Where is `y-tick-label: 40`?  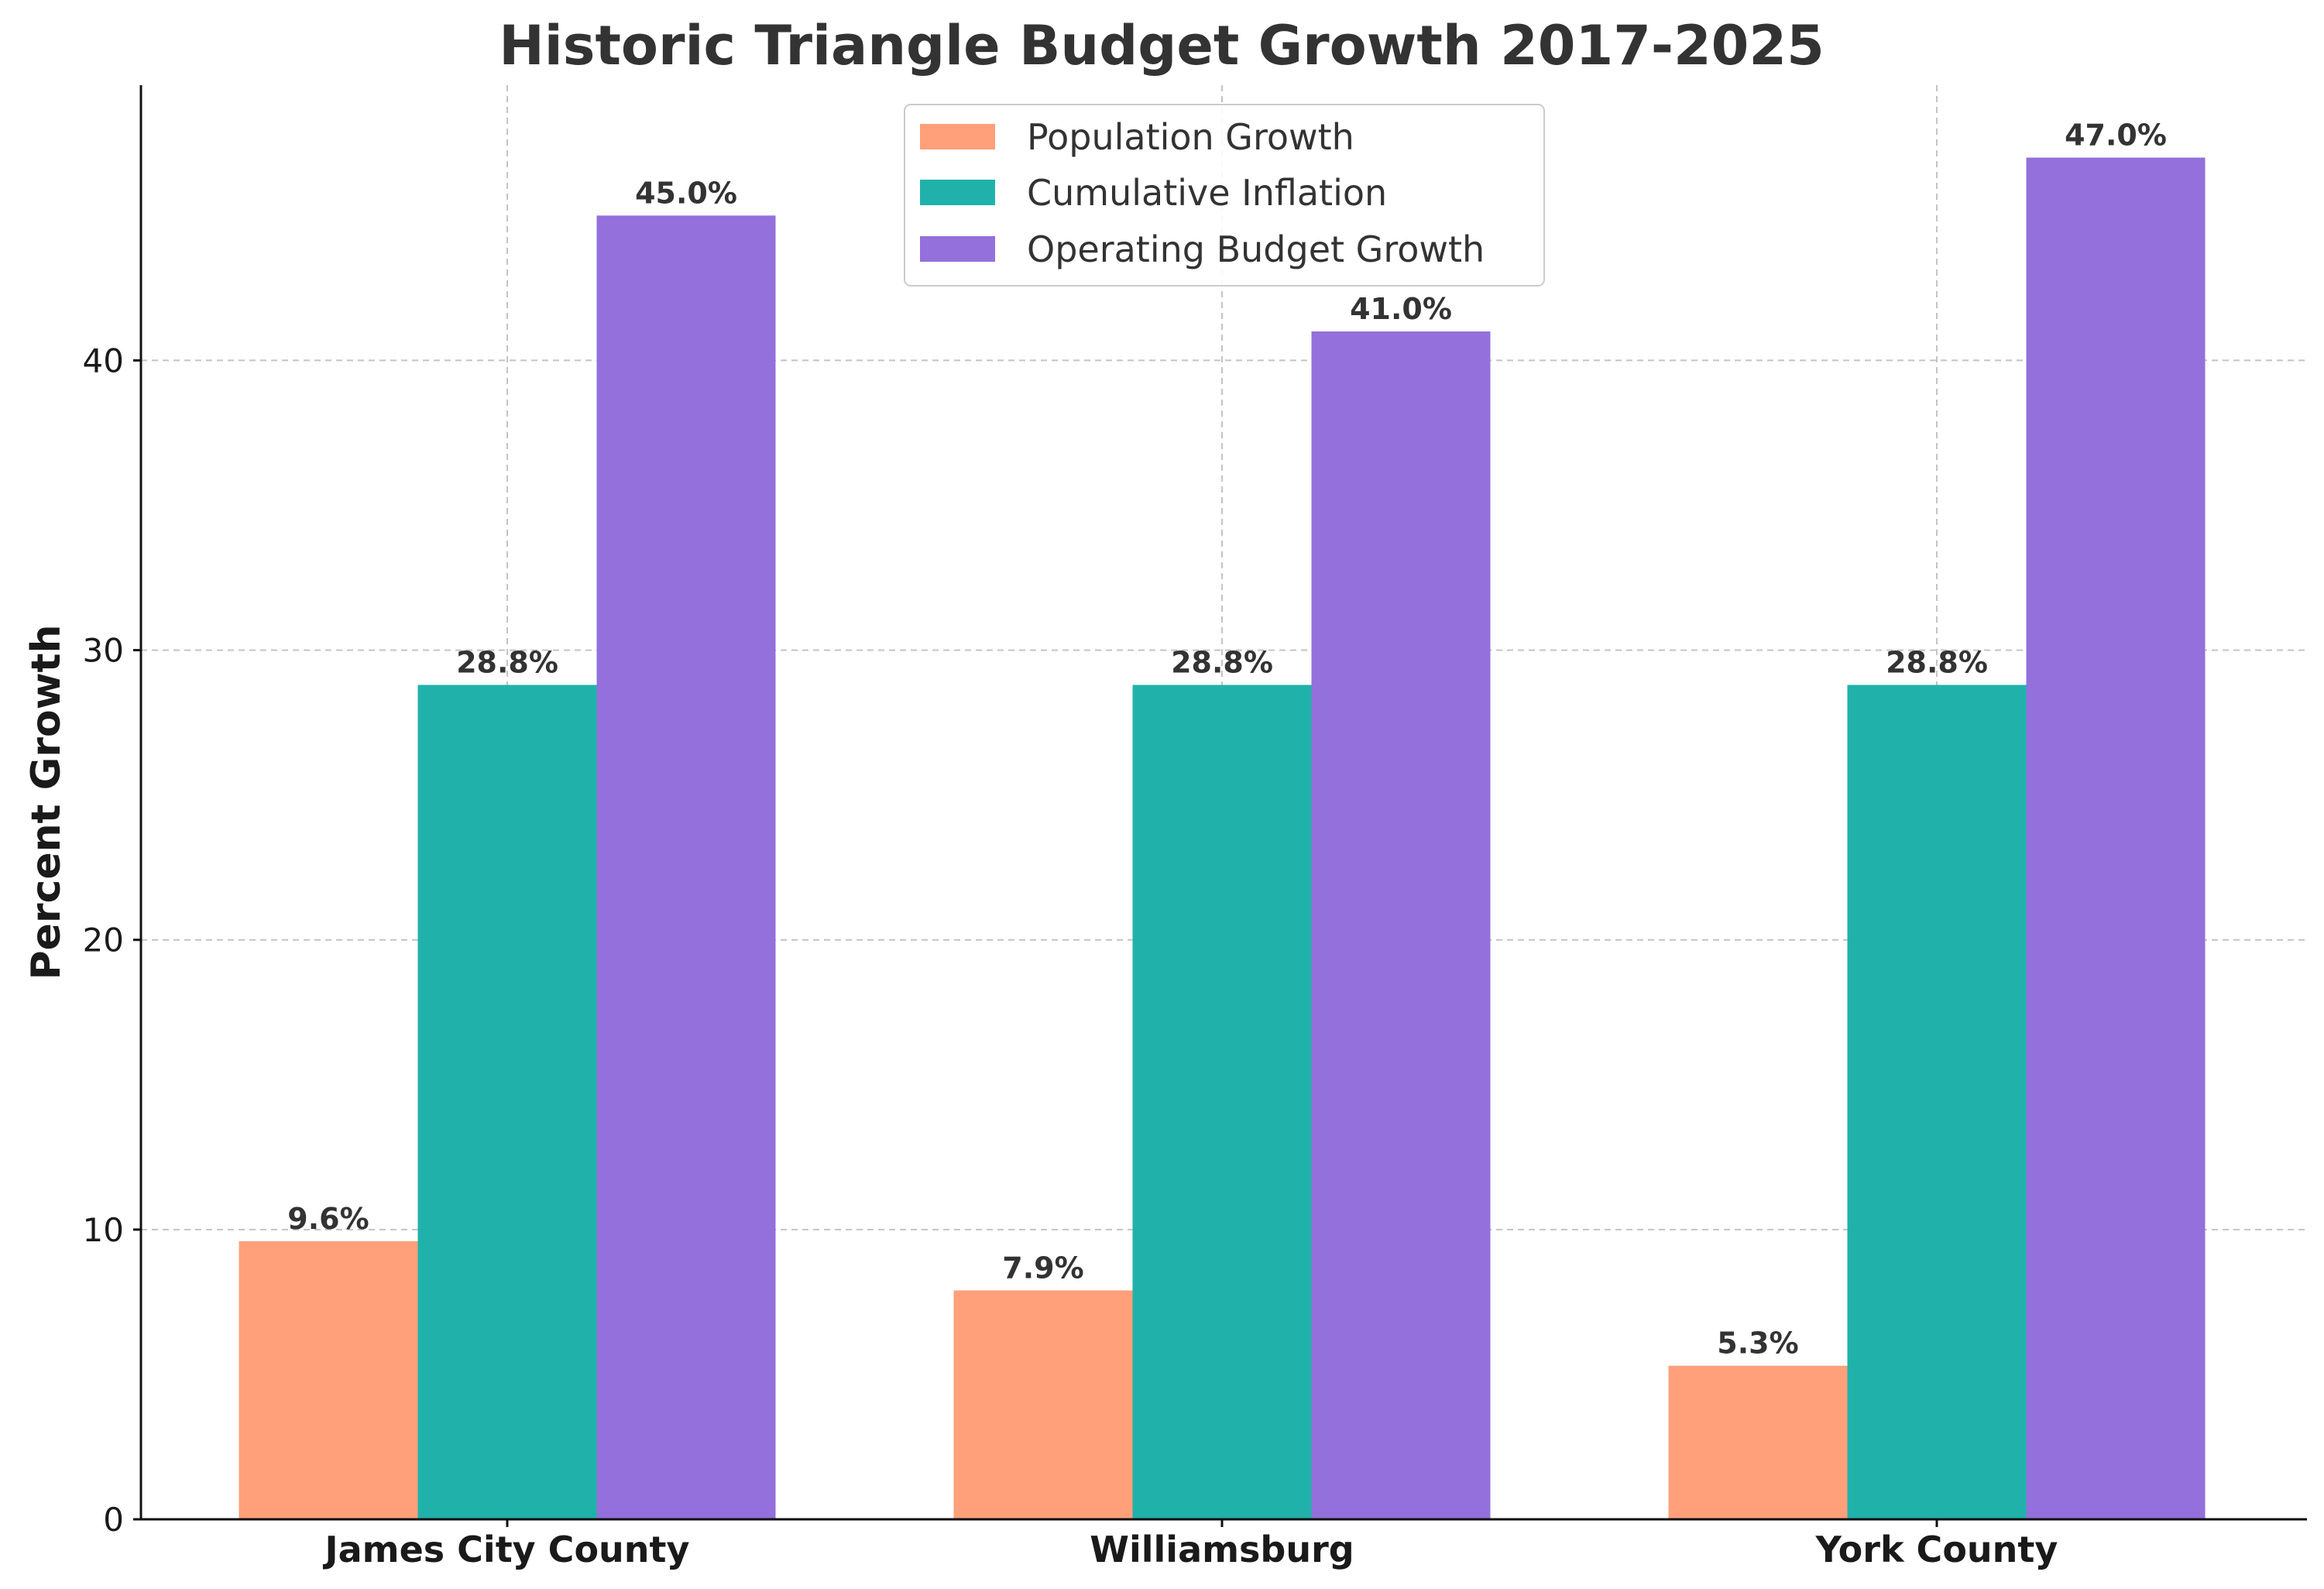
y-tick-label: 40 is located at coordinates (103, 360).